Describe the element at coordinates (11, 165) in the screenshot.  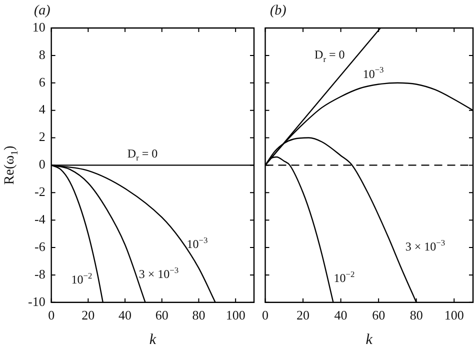
I see `y-axis-title: Re(ω1)` at that location.